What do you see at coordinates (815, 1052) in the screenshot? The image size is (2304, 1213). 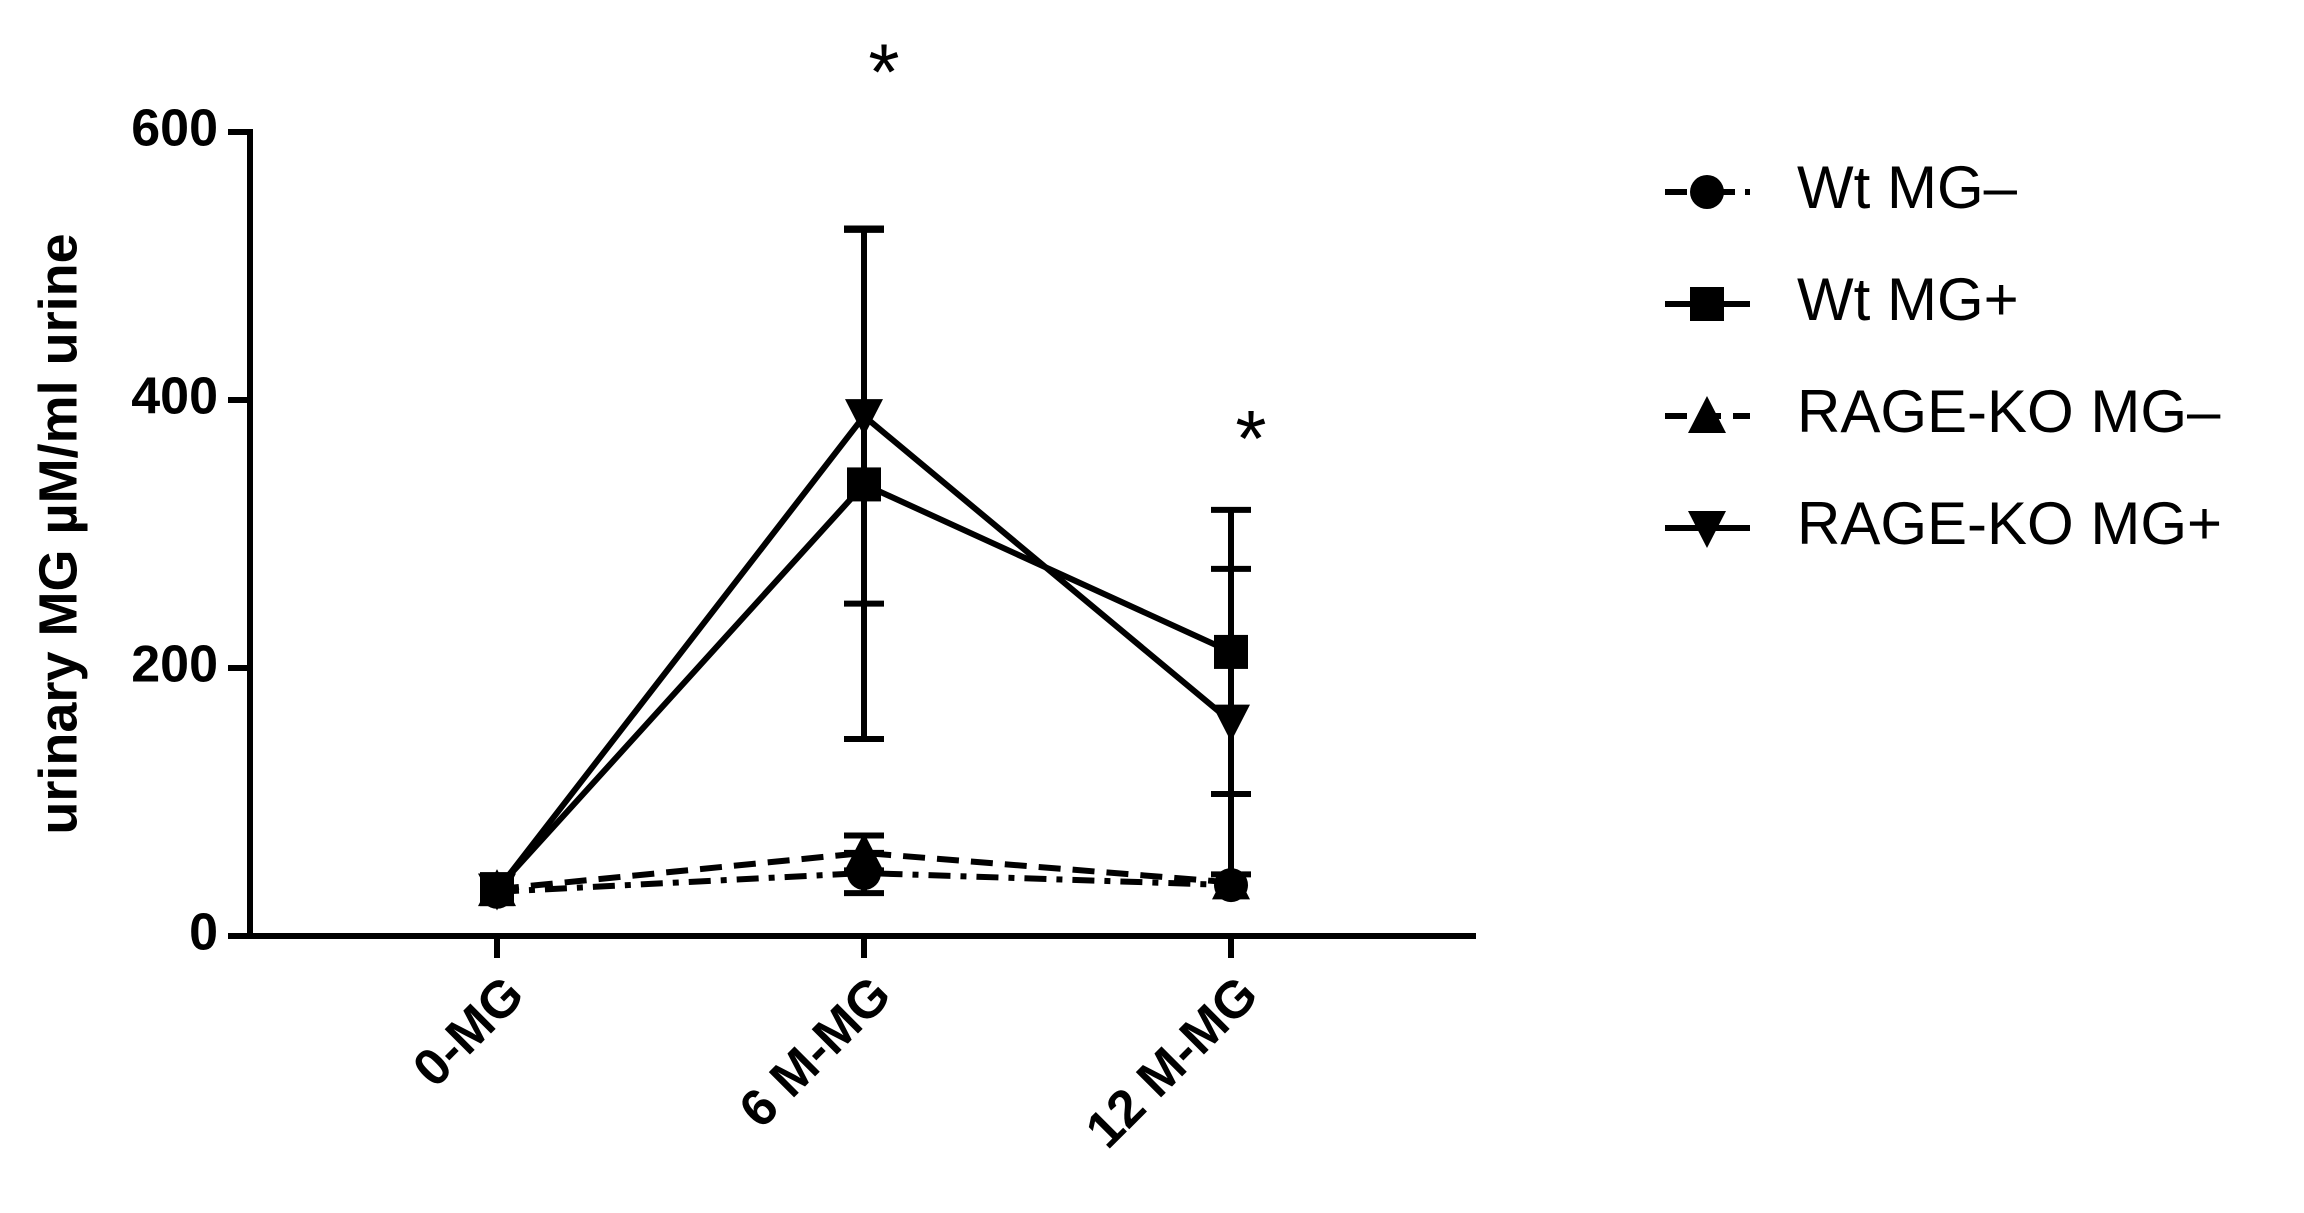 I see `x-tick-label: 6 M-MG` at bounding box center [815, 1052].